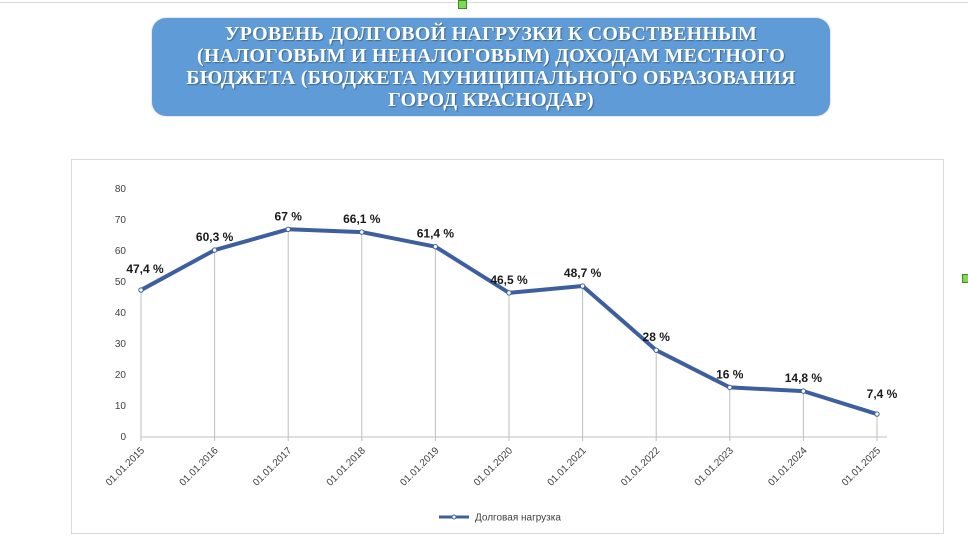 This screenshot has height=544, width=968. What do you see at coordinates (583, 273) in the screenshot?
I see `data-label: 48,7 %` at bounding box center [583, 273].